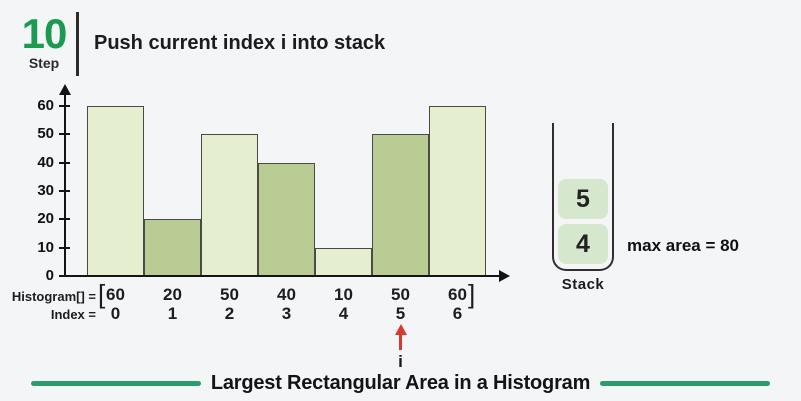 Image resolution: width=801 pixels, height=401 pixels. Describe the element at coordinates (229, 313) in the screenshot. I see `index-value: 2` at that location.